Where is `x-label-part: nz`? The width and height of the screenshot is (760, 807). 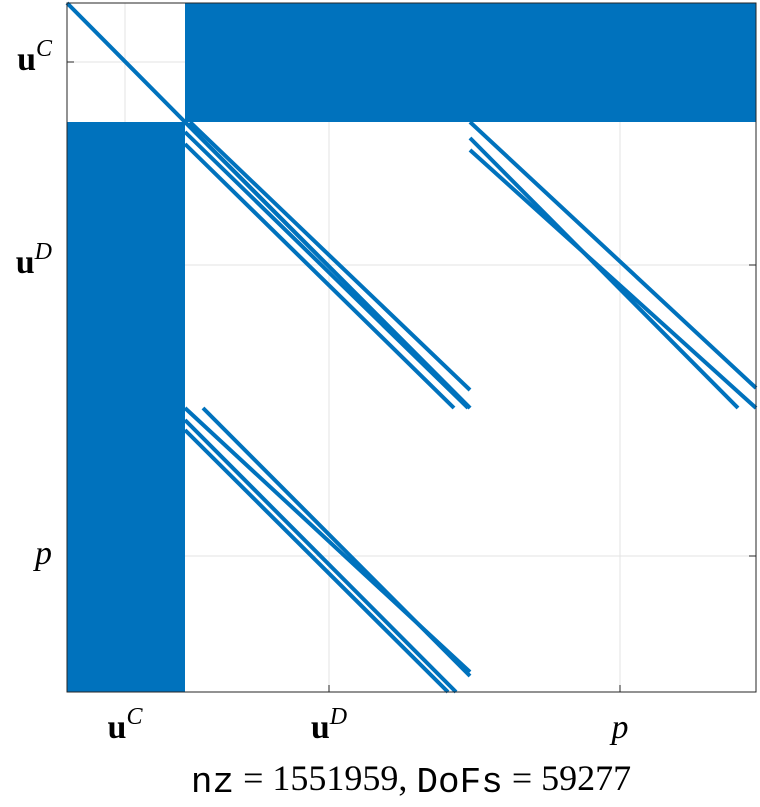
x-label-part: nz is located at coordinates (212, 782).